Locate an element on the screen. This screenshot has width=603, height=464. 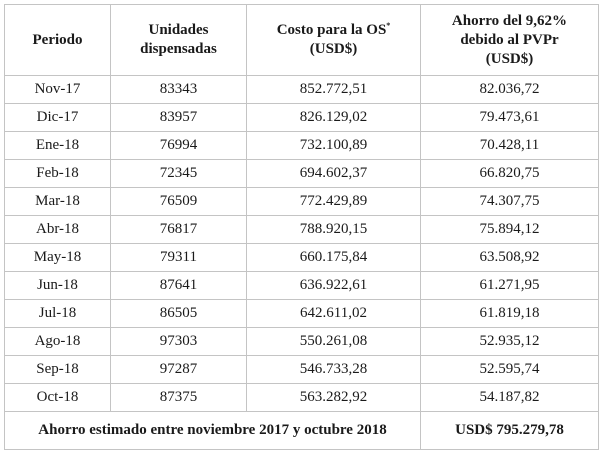
cell-costo: 852.772,51 is located at coordinates (333, 89).